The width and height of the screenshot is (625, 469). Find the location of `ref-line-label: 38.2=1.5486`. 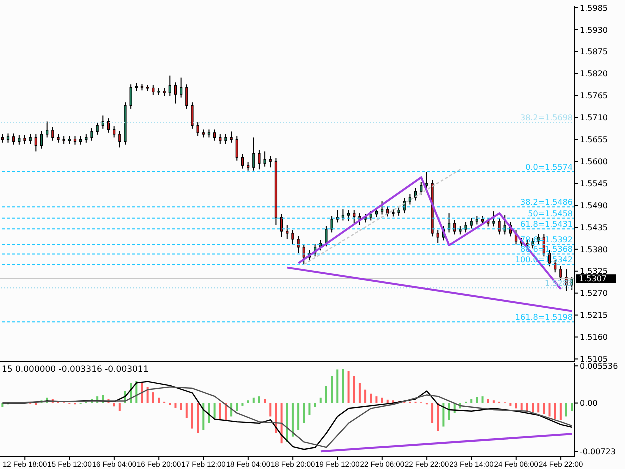

ref-line-label: 38.2=1.5486 is located at coordinates (546, 203).